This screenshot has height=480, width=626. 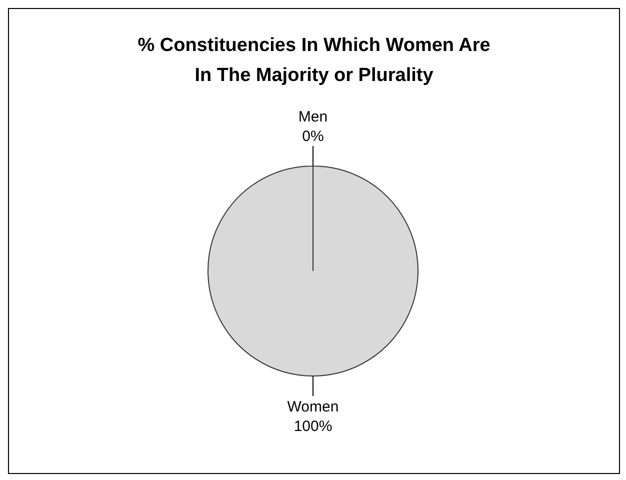 What do you see at coordinates (313, 407) in the screenshot?
I see `slice-label: Women` at bounding box center [313, 407].